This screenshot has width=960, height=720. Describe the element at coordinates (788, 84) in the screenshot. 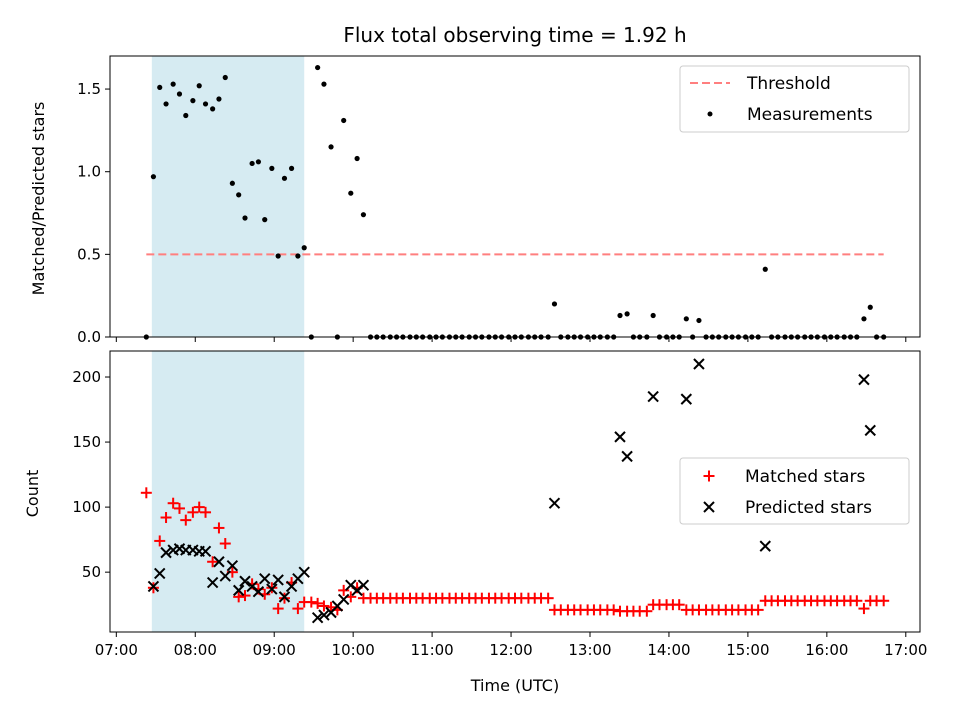

I see `legend-threshold-label: Threshold` at that location.